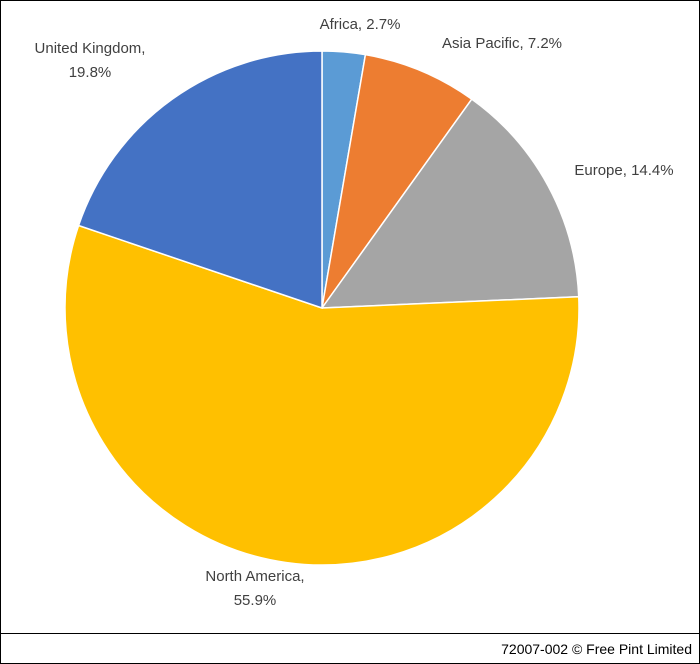 This screenshot has height=664, width=700. I want to click on data-label: Africa, 2.7%, so click(360, 24).